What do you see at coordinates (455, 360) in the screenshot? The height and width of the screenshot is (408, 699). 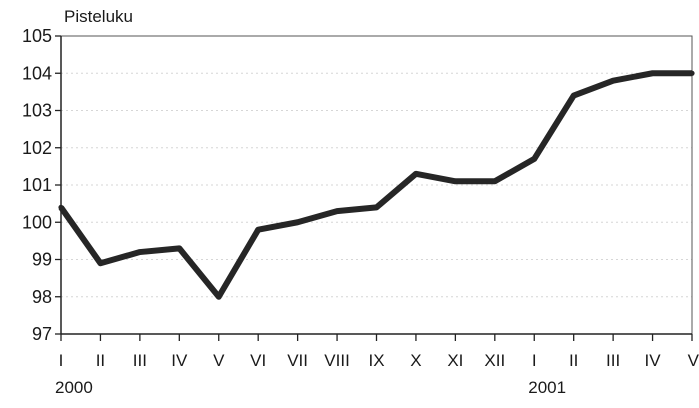 I see `x-tick-label: XI` at bounding box center [455, 360].